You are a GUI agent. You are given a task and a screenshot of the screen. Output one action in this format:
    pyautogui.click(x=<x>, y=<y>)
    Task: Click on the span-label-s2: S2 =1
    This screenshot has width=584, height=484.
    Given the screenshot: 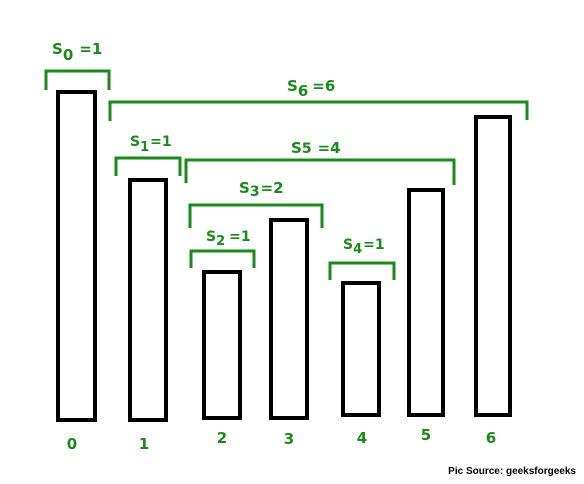 What is the action you would take?
    pyautogui.click(x=228, y=239)
    